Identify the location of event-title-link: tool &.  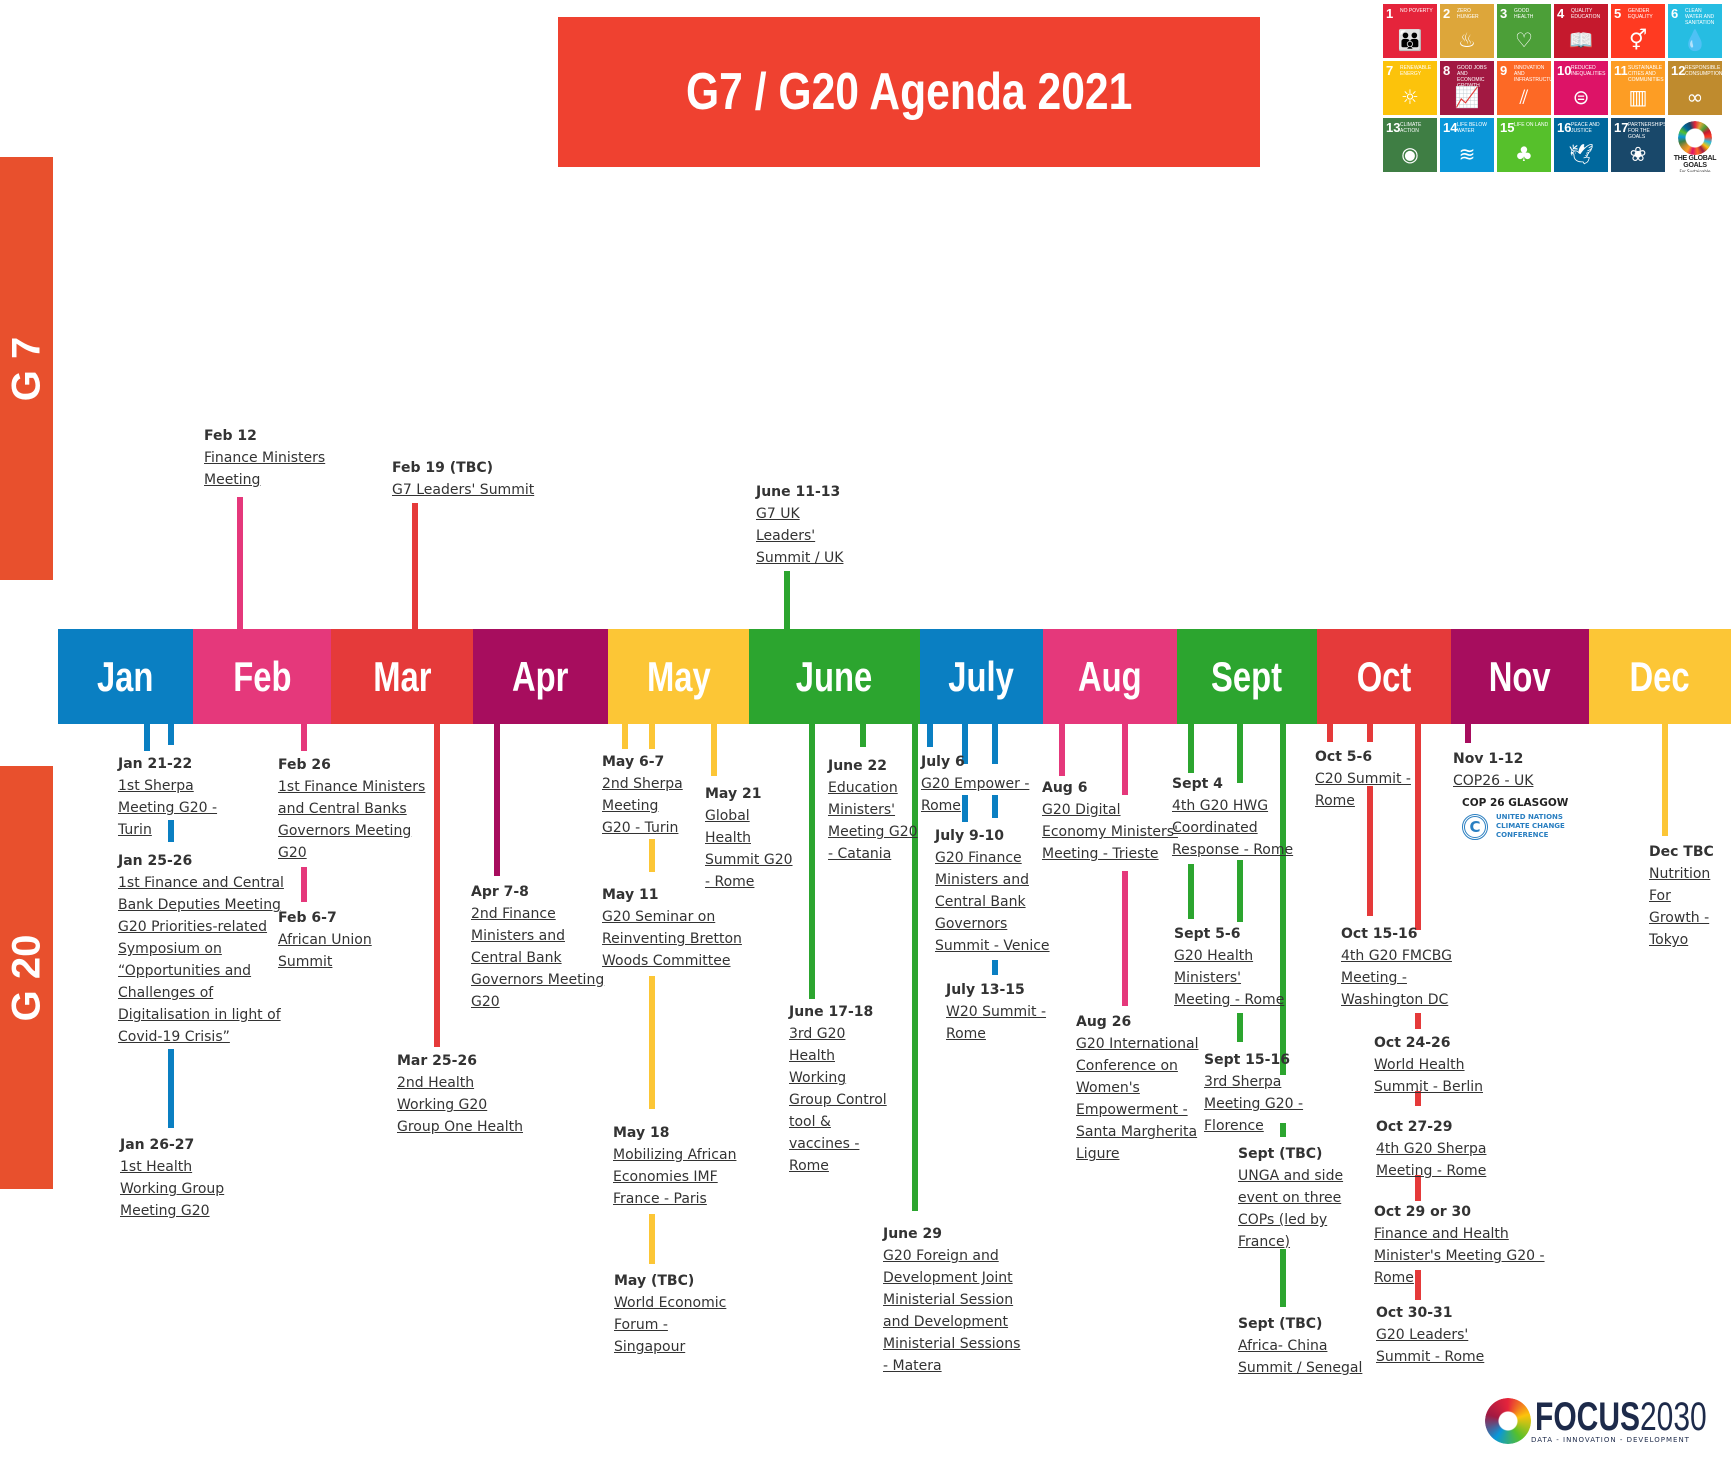
(810, 1122).